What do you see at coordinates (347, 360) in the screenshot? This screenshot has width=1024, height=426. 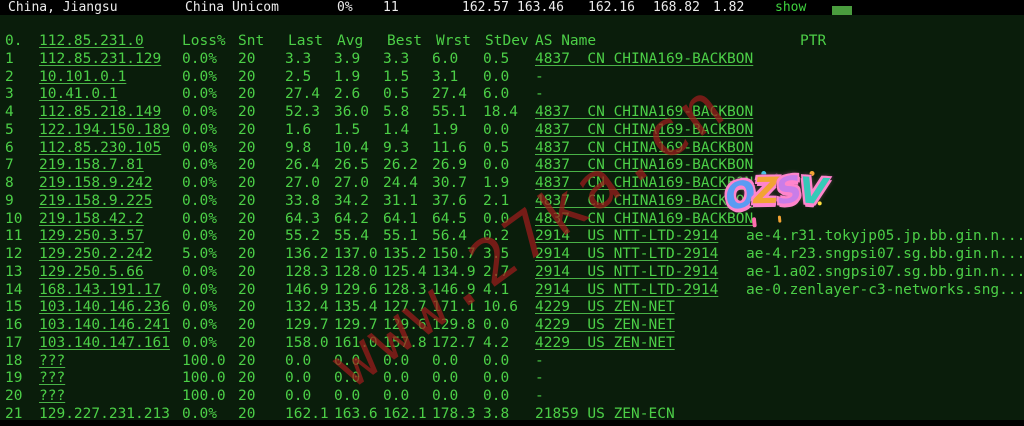 I see `cell-avg: 0.0` at bounding box center [347, 360].